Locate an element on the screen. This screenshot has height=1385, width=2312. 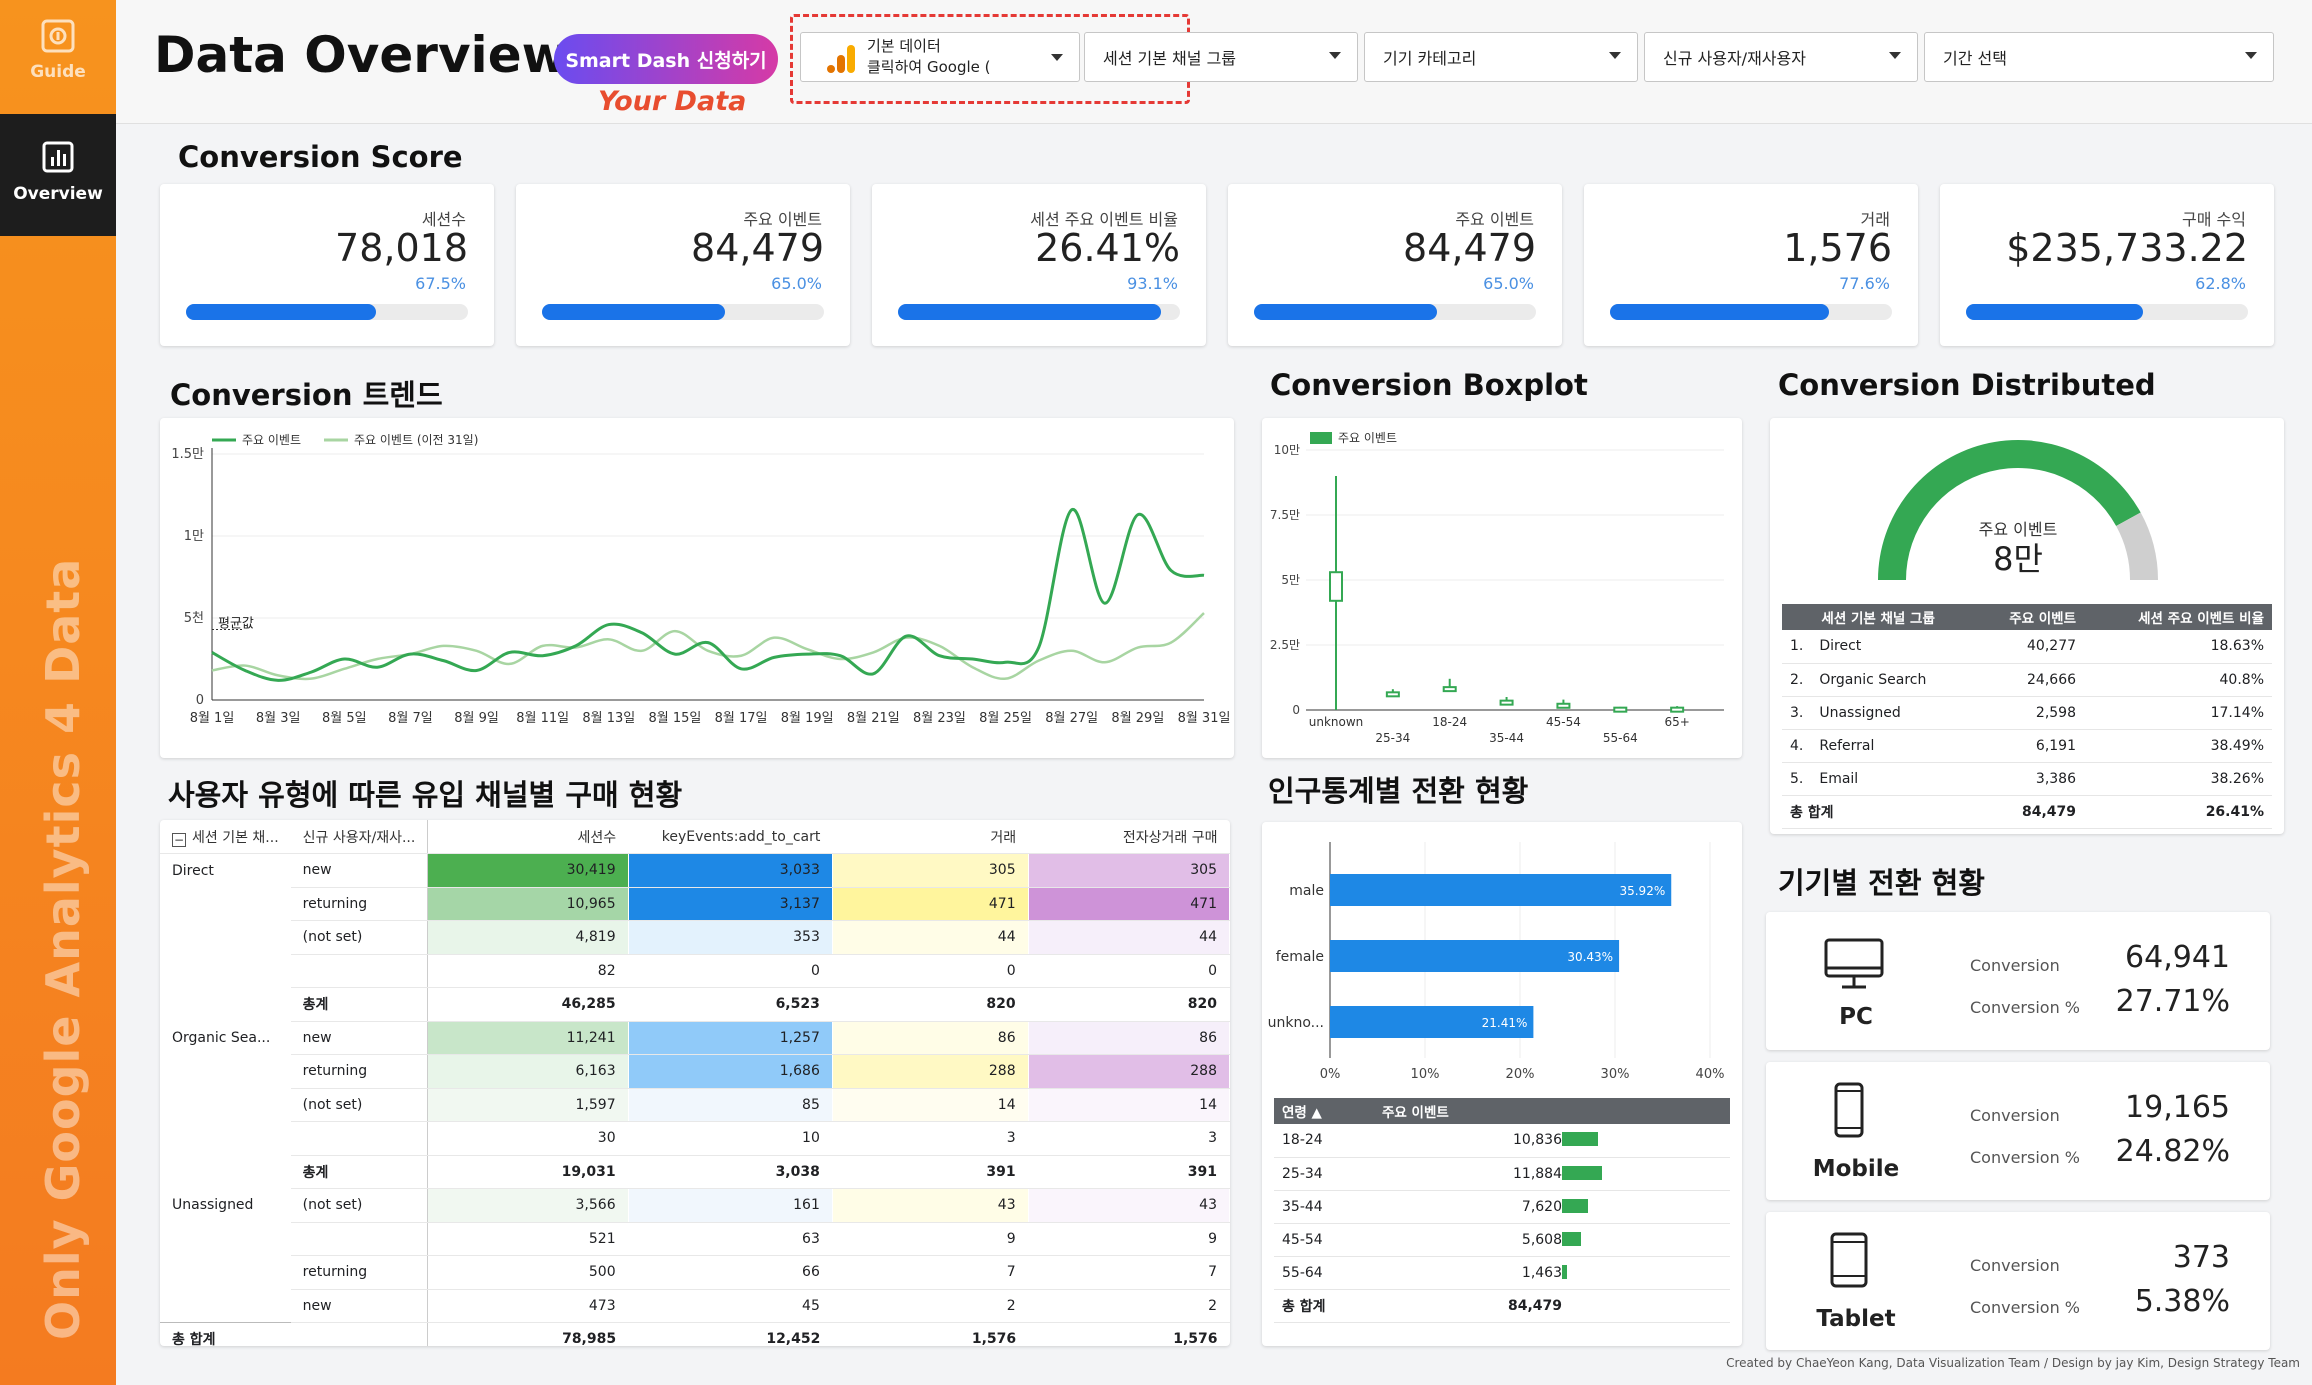
table-row: 82 0 0 0 is located at coordinates (695, 971).